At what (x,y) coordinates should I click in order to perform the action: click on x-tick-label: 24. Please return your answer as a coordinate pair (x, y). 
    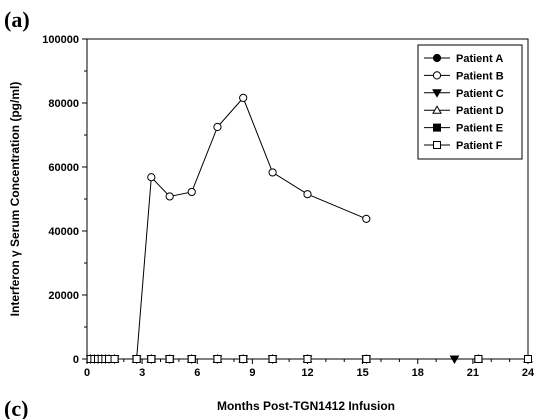
    Looking at the image, I should click on (528, 373).